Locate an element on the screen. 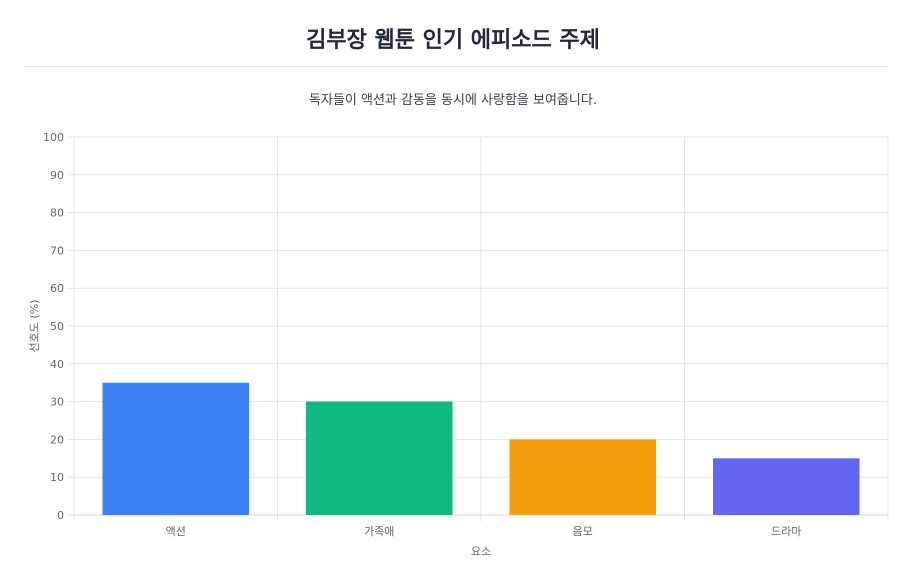 The width and height of the screenshot is (906, 582). x-tick-label: 드라마 is located at coordinates (786, 531).